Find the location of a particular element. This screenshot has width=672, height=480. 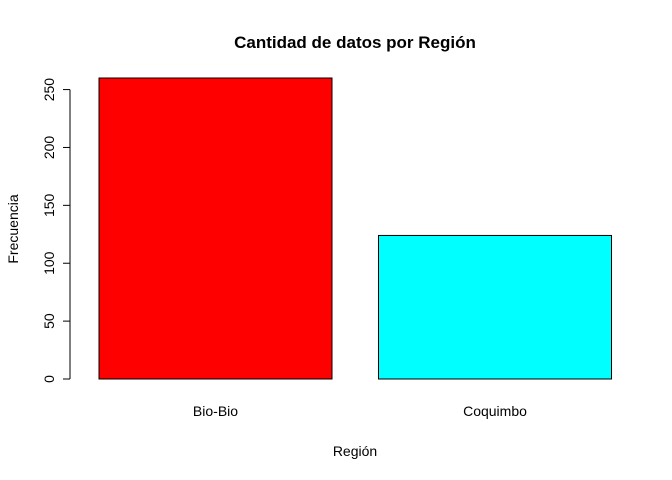

chart-title: Cantidad de datos por Región is located at coordinates (355, 42).